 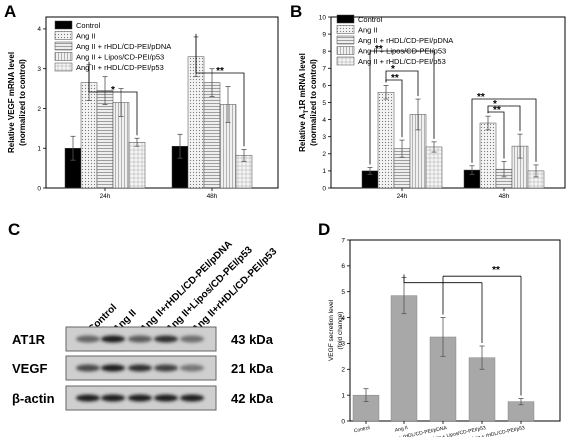 What do you see at coordinates (361, 429) in the screenshot?
I see `x-tick-label: Control` at bounding box center [361, 429].